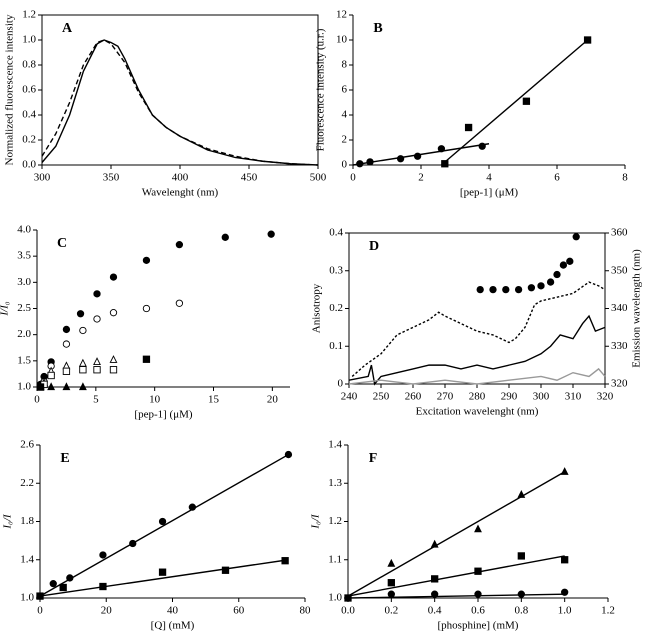 The height and width of the screenshot is (637, 645). Describe the element at coordinates (306, 611) in the screenshot. I see `x-tick-label: 80` at that location.